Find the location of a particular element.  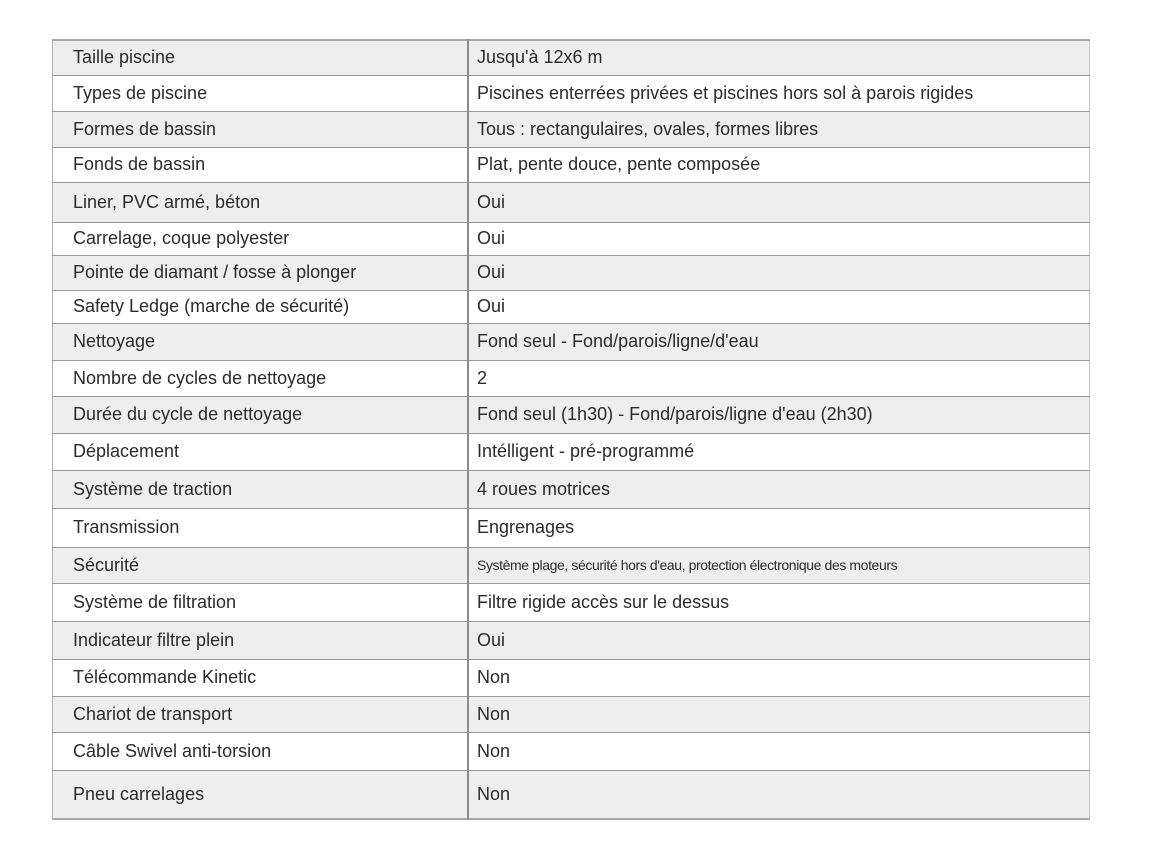

spec-label: Indicateur filtre plein is located at coordinates (260, 640).